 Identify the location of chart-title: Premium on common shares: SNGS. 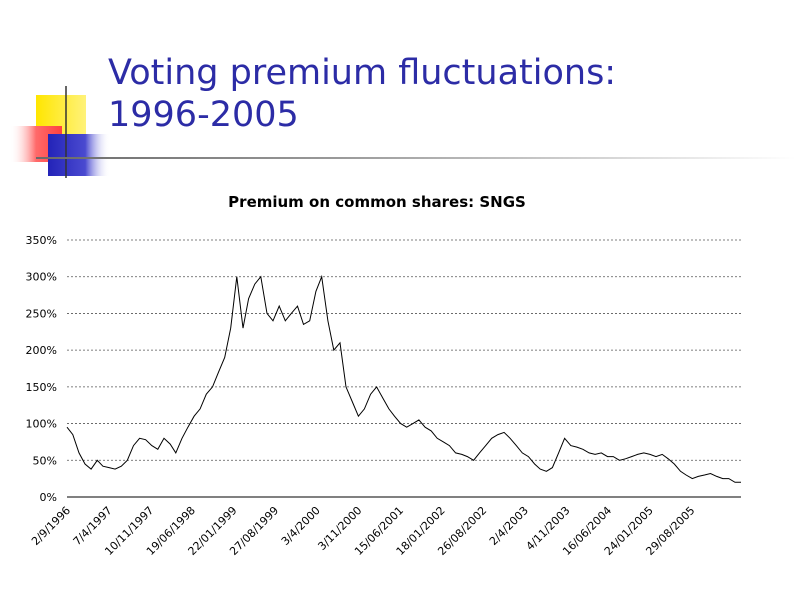
(377, 202).